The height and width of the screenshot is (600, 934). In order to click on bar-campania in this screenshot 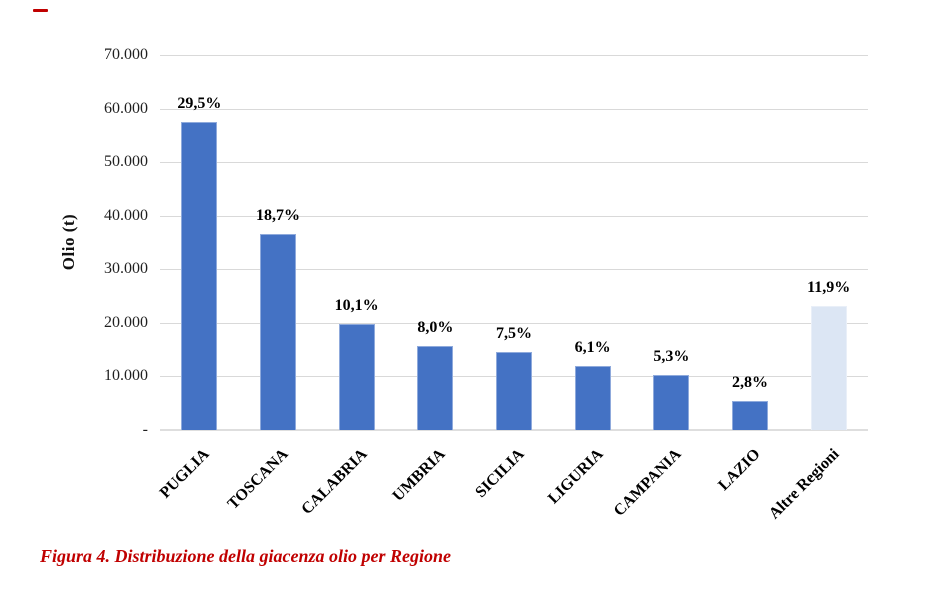, I will do `click(671, 402)`.